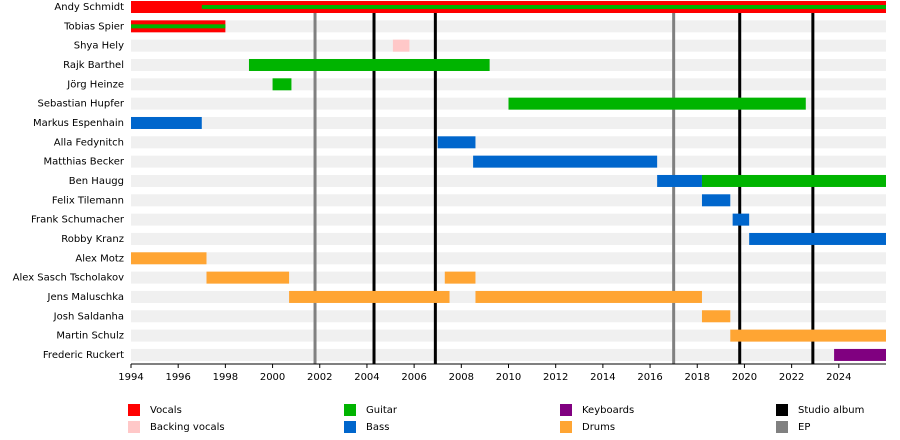  What do you see at coordinates (366, 377) in the screenshot?
I see `x-tick-label: 2004` at bounding box center [366, 377].